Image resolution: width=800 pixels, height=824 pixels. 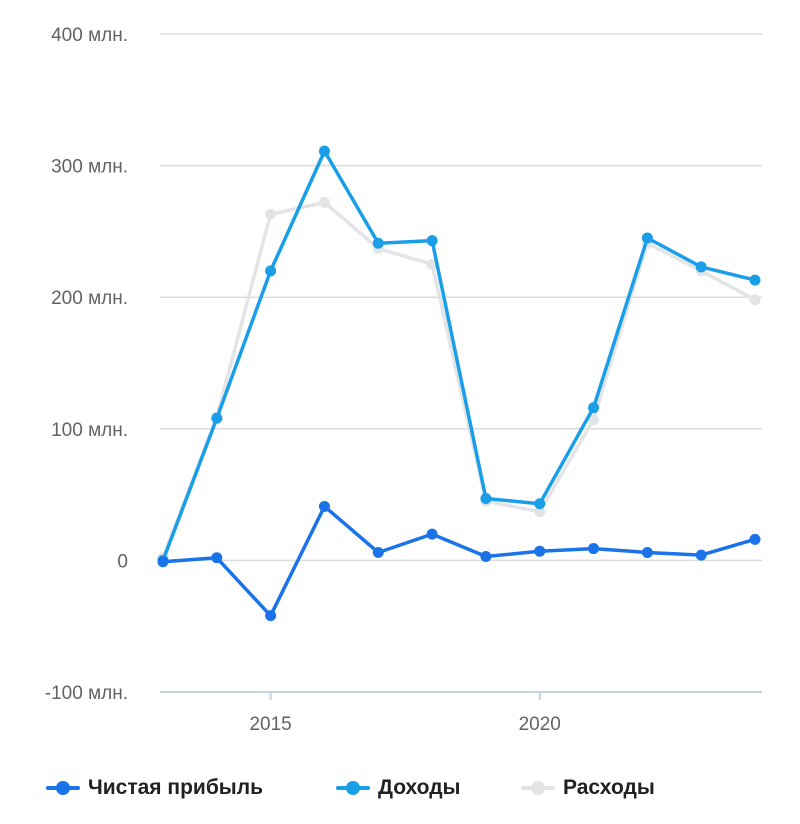 I want to click on legend-label: Доходы, so click(x=419, y=787).